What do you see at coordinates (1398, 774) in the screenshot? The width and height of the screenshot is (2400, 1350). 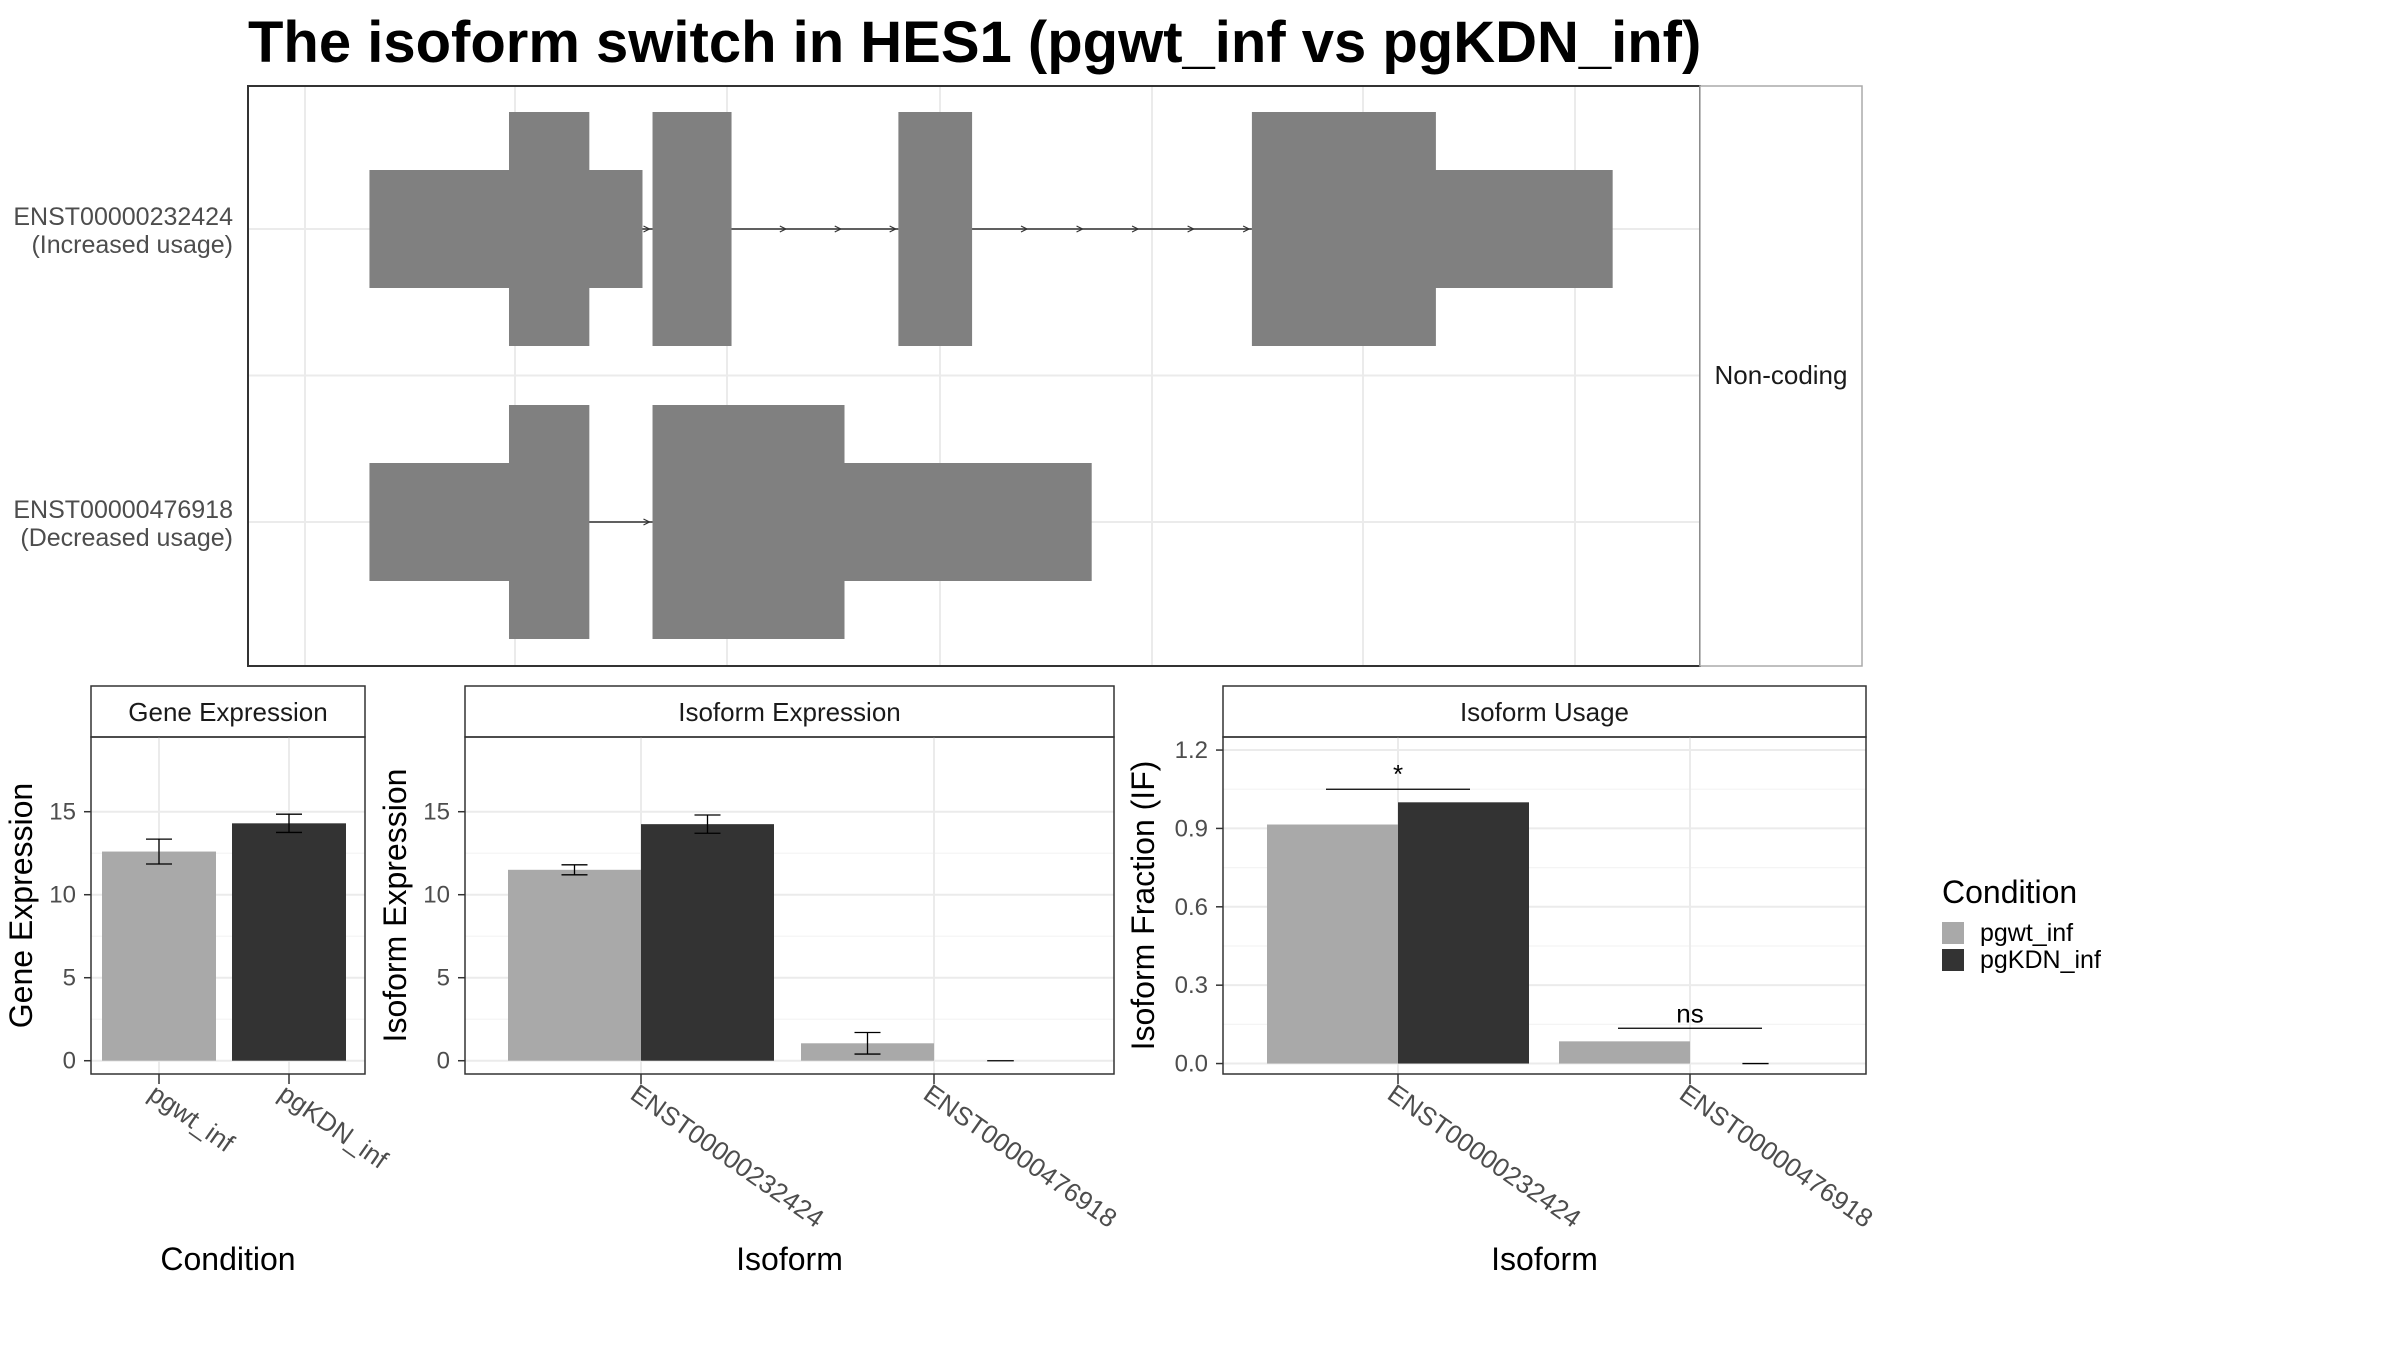 I see `significance-label: *` at bounding box center [1398, 774].